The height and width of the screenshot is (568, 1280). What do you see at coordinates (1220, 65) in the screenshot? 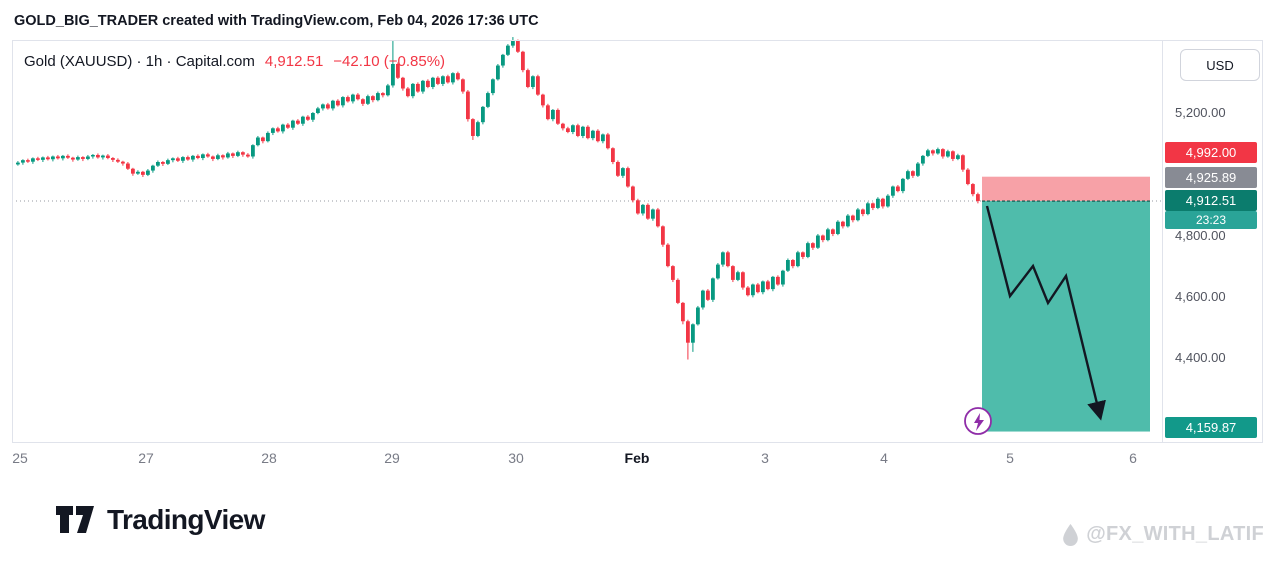
I see `currency-toggle-button: USD` at bounding box center [1220, 65].